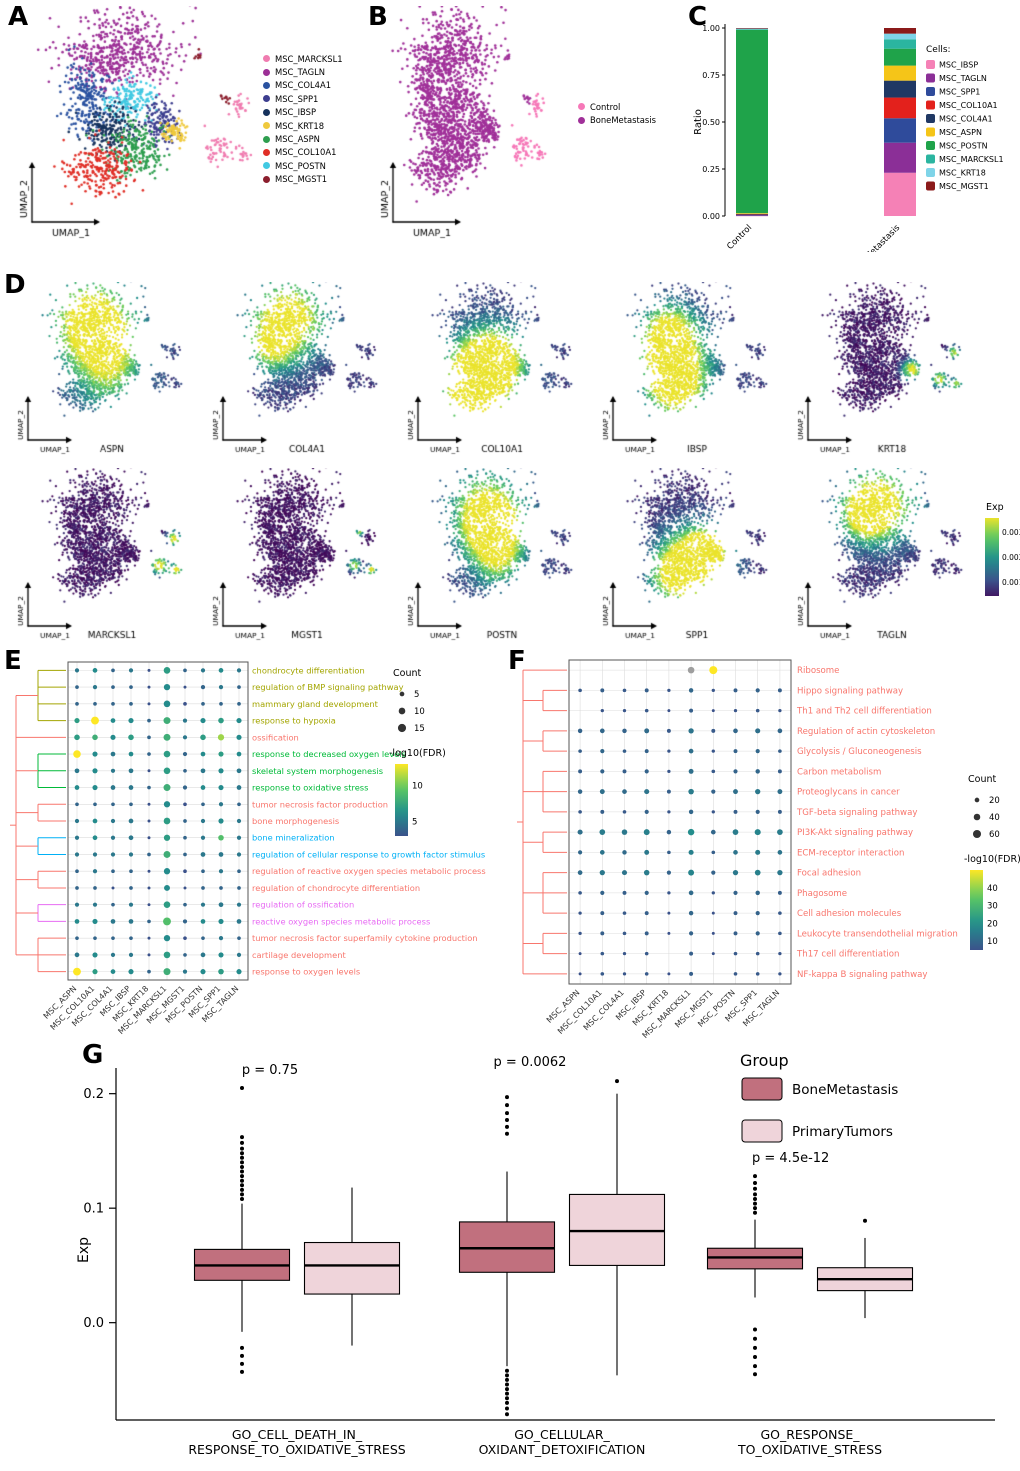 The width and height of the screenshot is (1020, 1471). Describe the element at coordinates (472, 123) in the screenshot. I see `umap-condition-plot` at that location.